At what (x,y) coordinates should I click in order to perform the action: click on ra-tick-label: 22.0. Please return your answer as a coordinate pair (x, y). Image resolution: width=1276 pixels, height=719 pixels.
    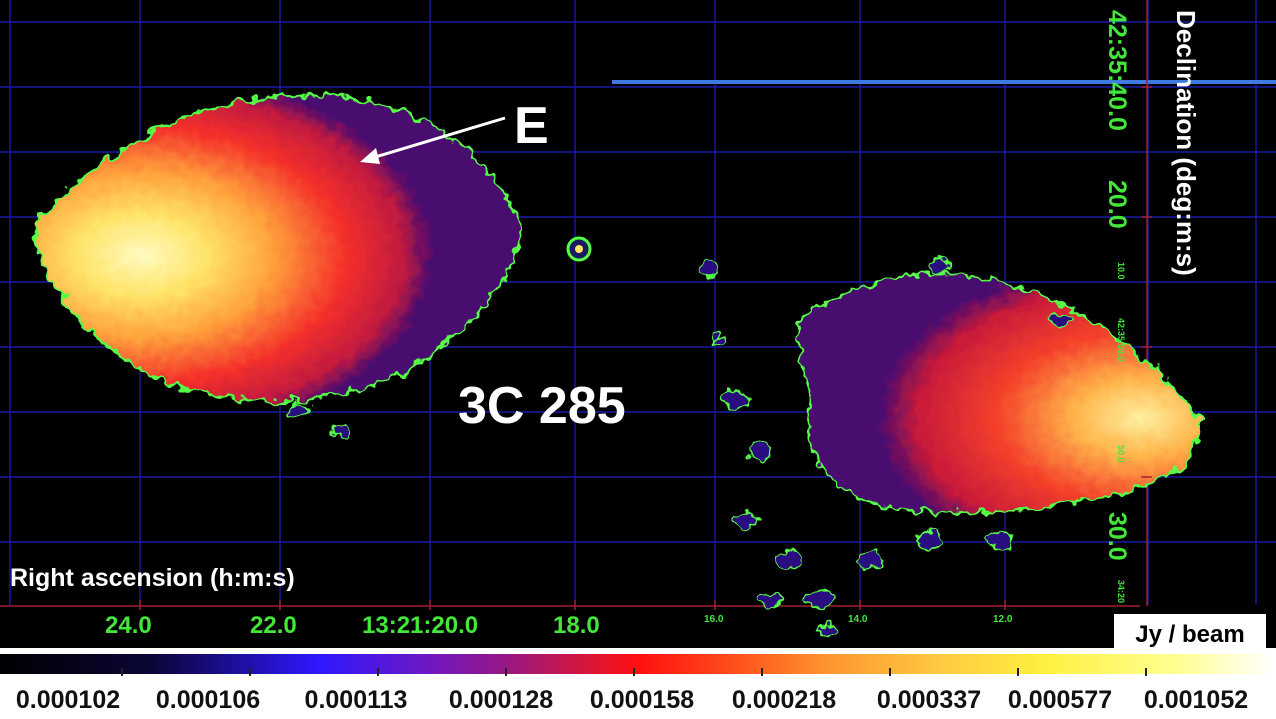
    Looking at the image, I should click on (273, 625).